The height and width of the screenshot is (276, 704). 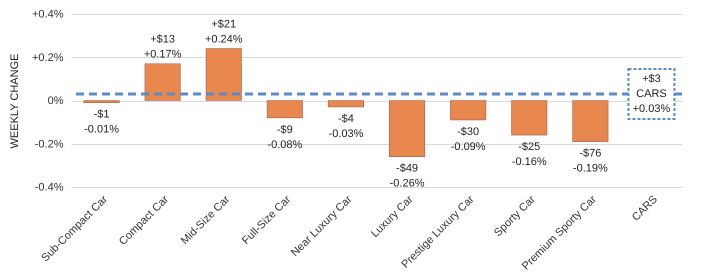 I want to click on data-label: -$49 -0.26%, so click(x=407, y=176).